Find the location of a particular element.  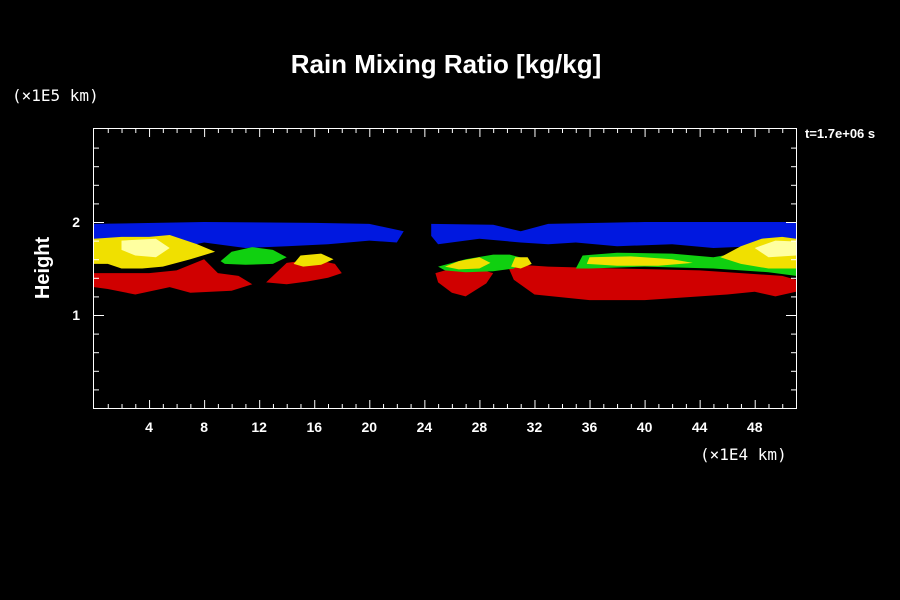

y-tick-label: 2 is located at coordinates (76, 222).